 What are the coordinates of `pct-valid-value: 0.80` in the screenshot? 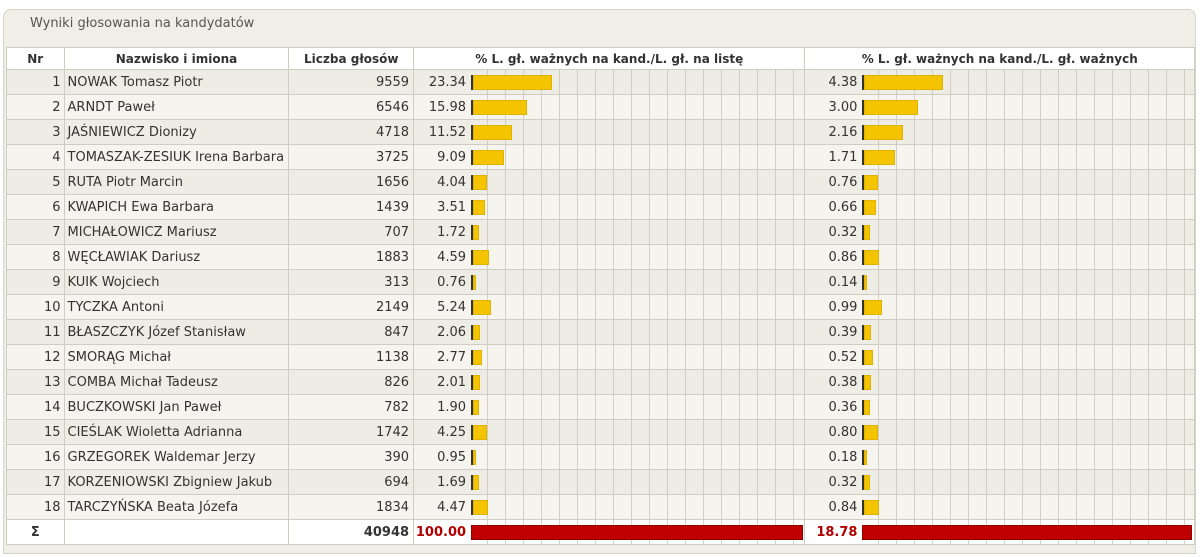 It's located at (843, 432).